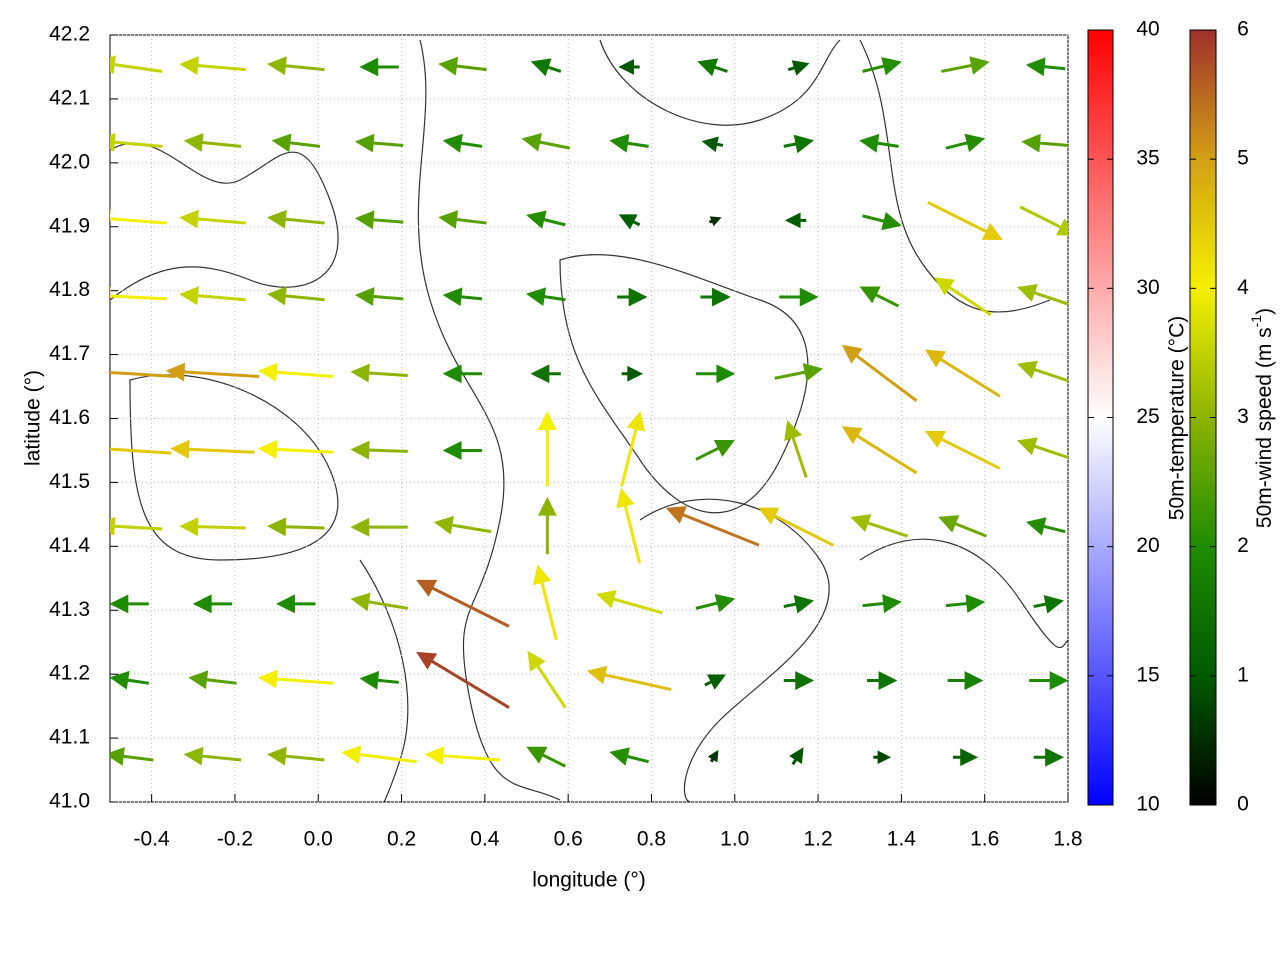 This screenshot has width=1280, height=965. Describe the element at coordinates (1243, 545) in the screenshot. I see `colorbar-tick-label: 2` at that location.